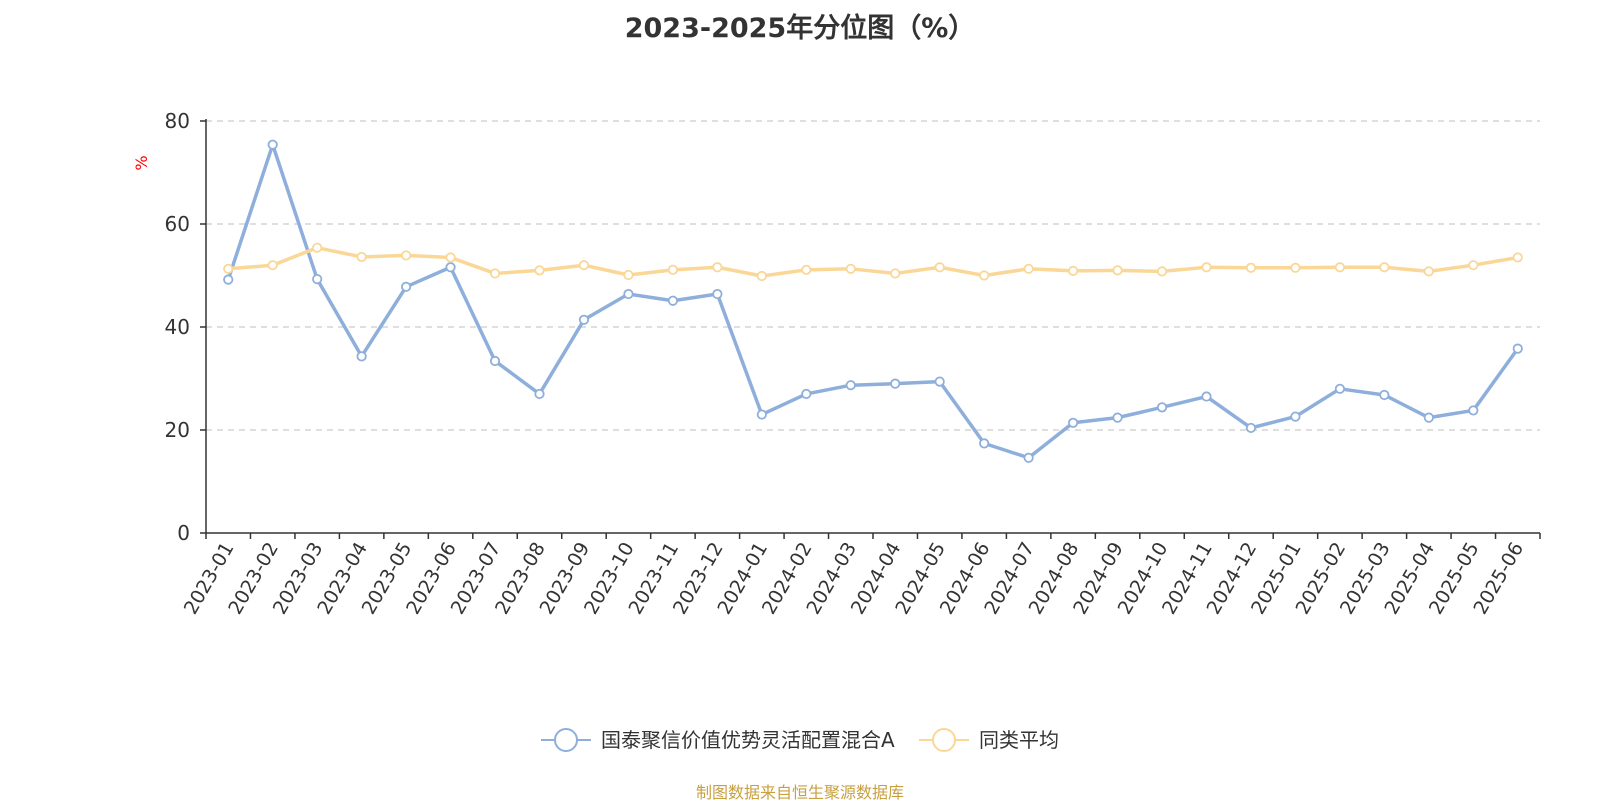 This screenshot has width=1600, height=803. What do you see at coordinates (141, 162) in the screenshot?
I see `y-axis-unit-label: %` at bounding box center [141, 162].